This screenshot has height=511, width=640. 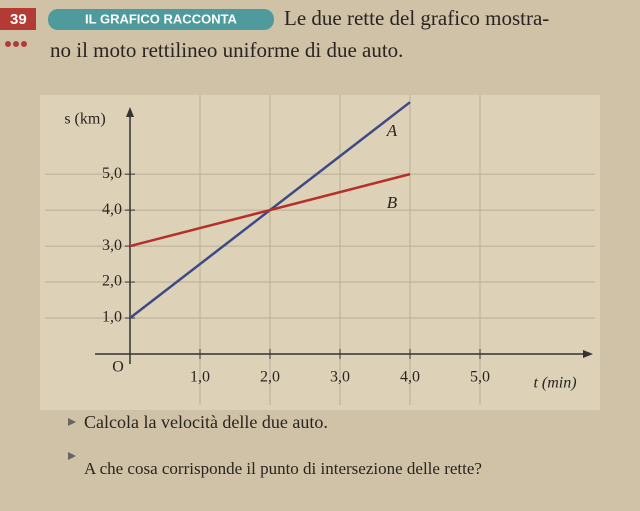 What do you see at coordinates (410, 377) in the screenshot?
I see `x-tick-label: 4,0` at bounding box center [410, 377].